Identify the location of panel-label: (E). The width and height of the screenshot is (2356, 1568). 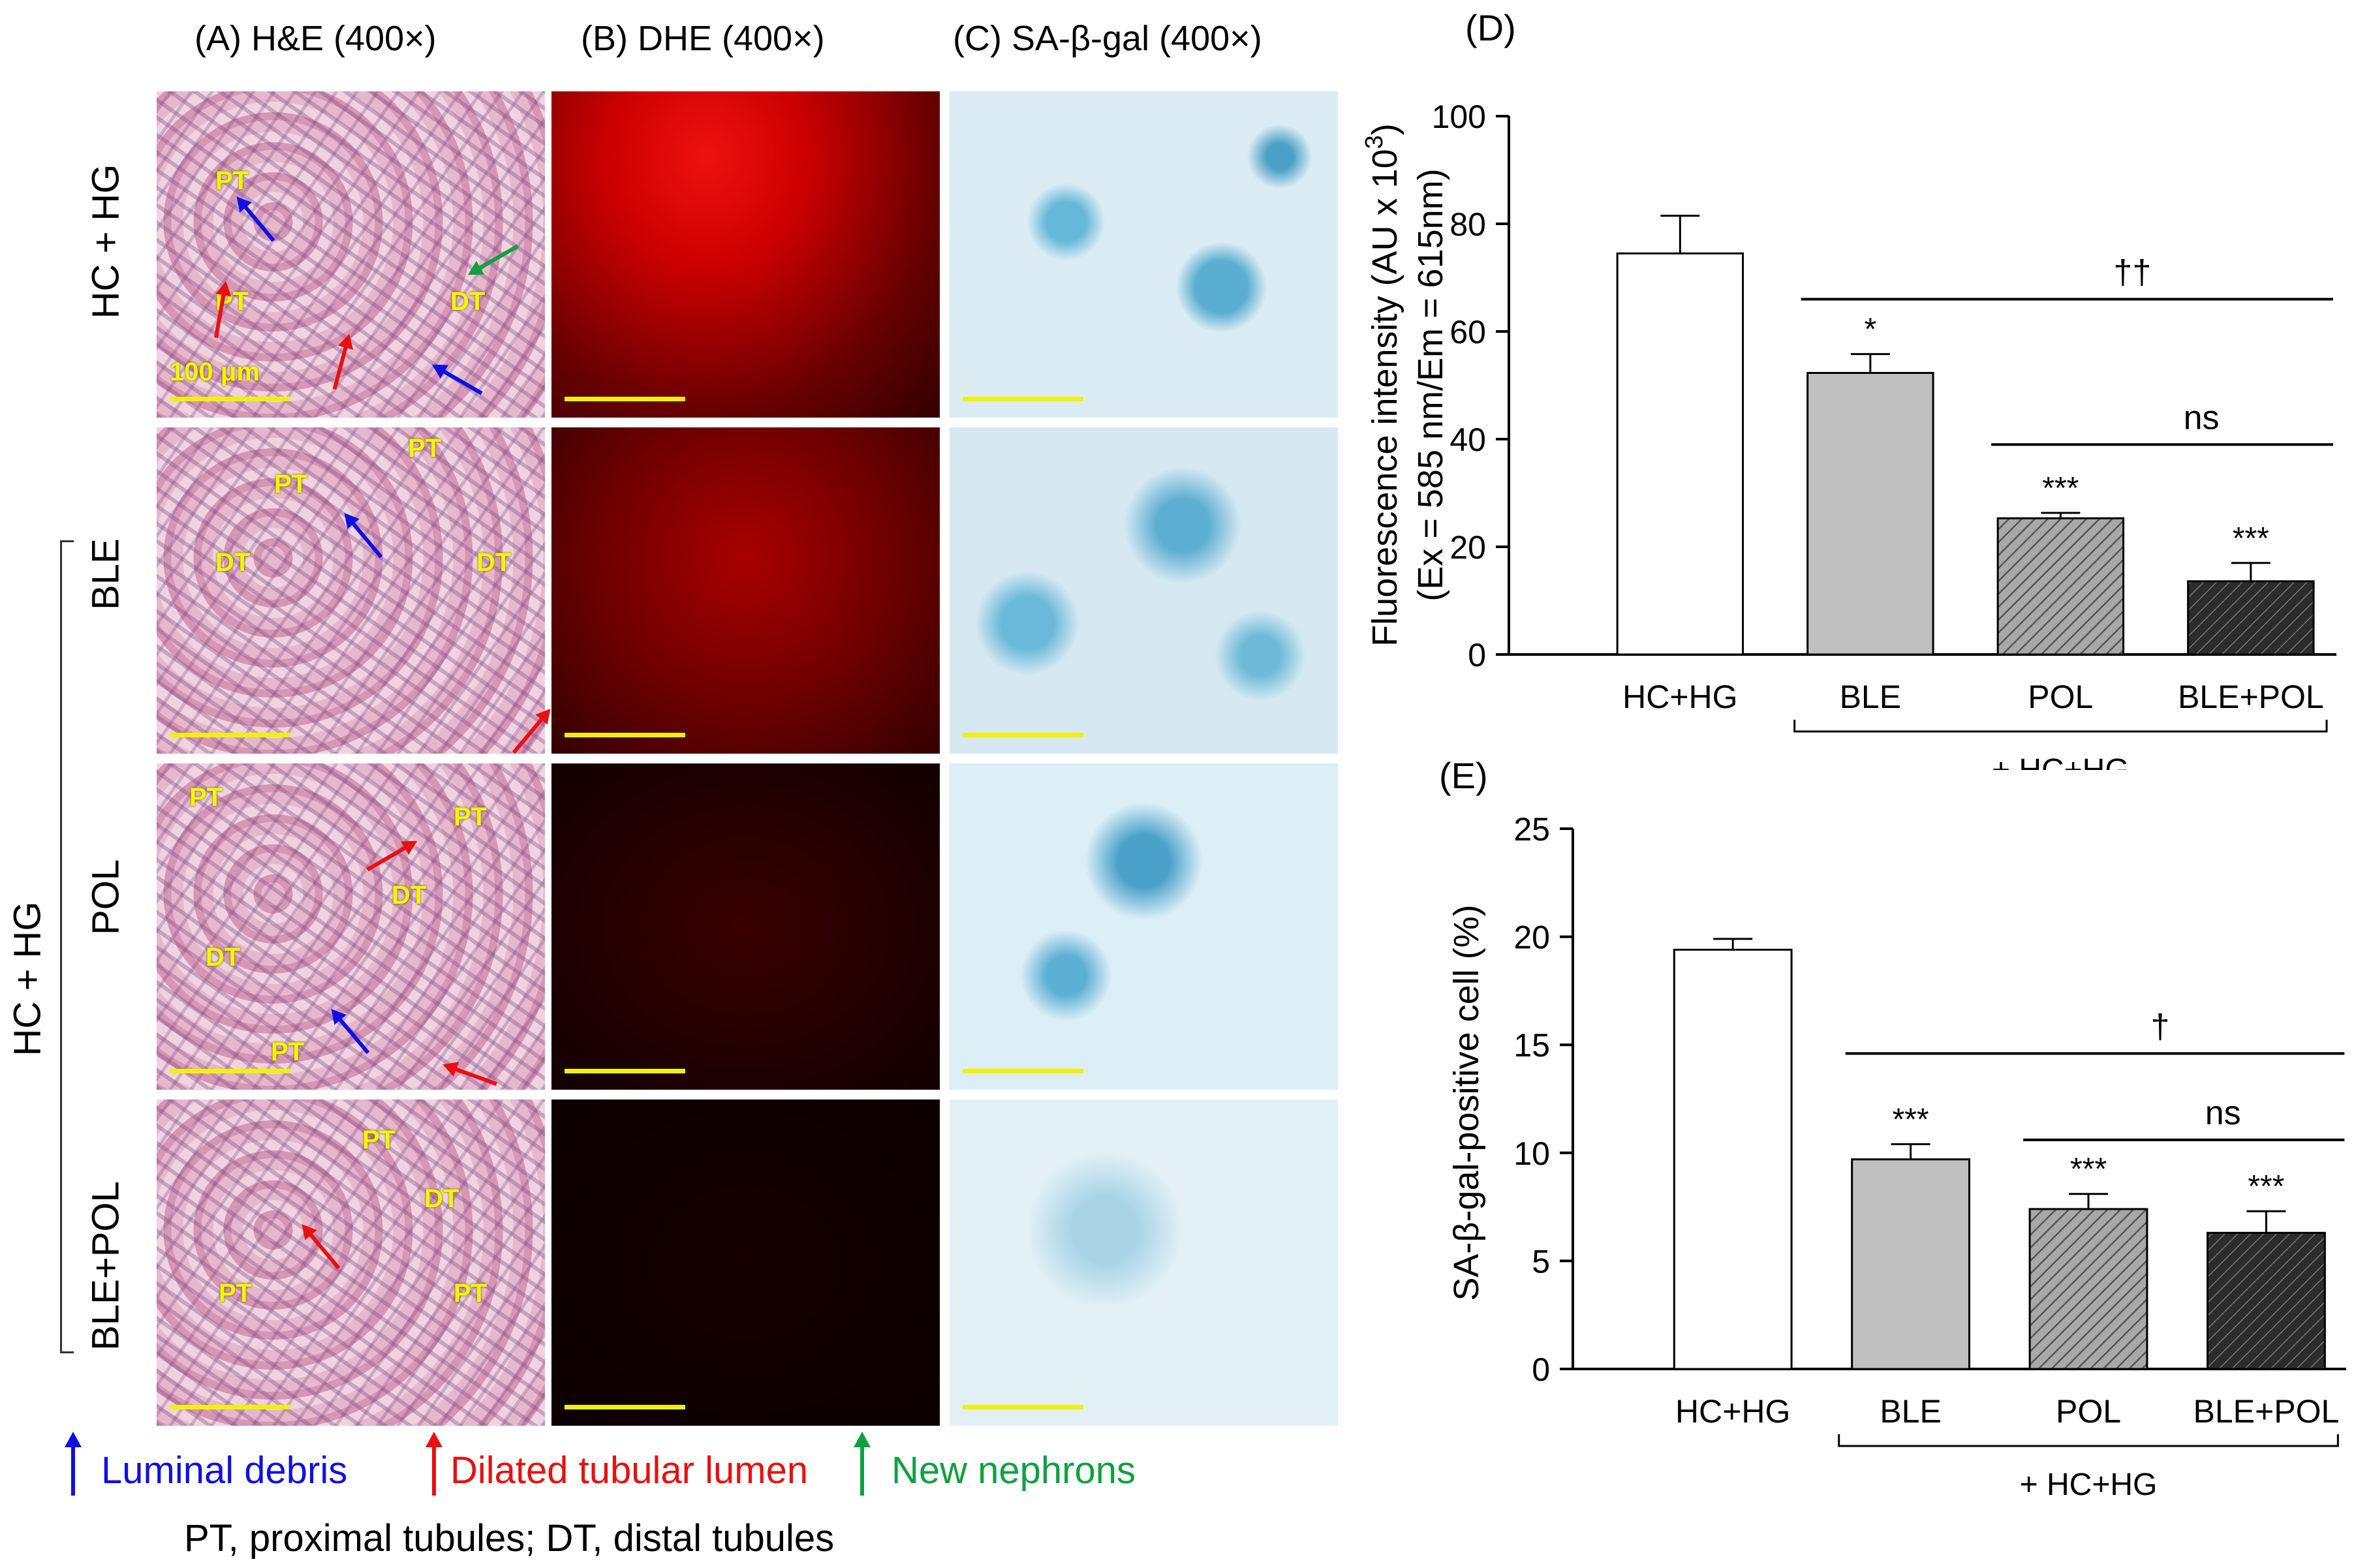
(1463, 775).